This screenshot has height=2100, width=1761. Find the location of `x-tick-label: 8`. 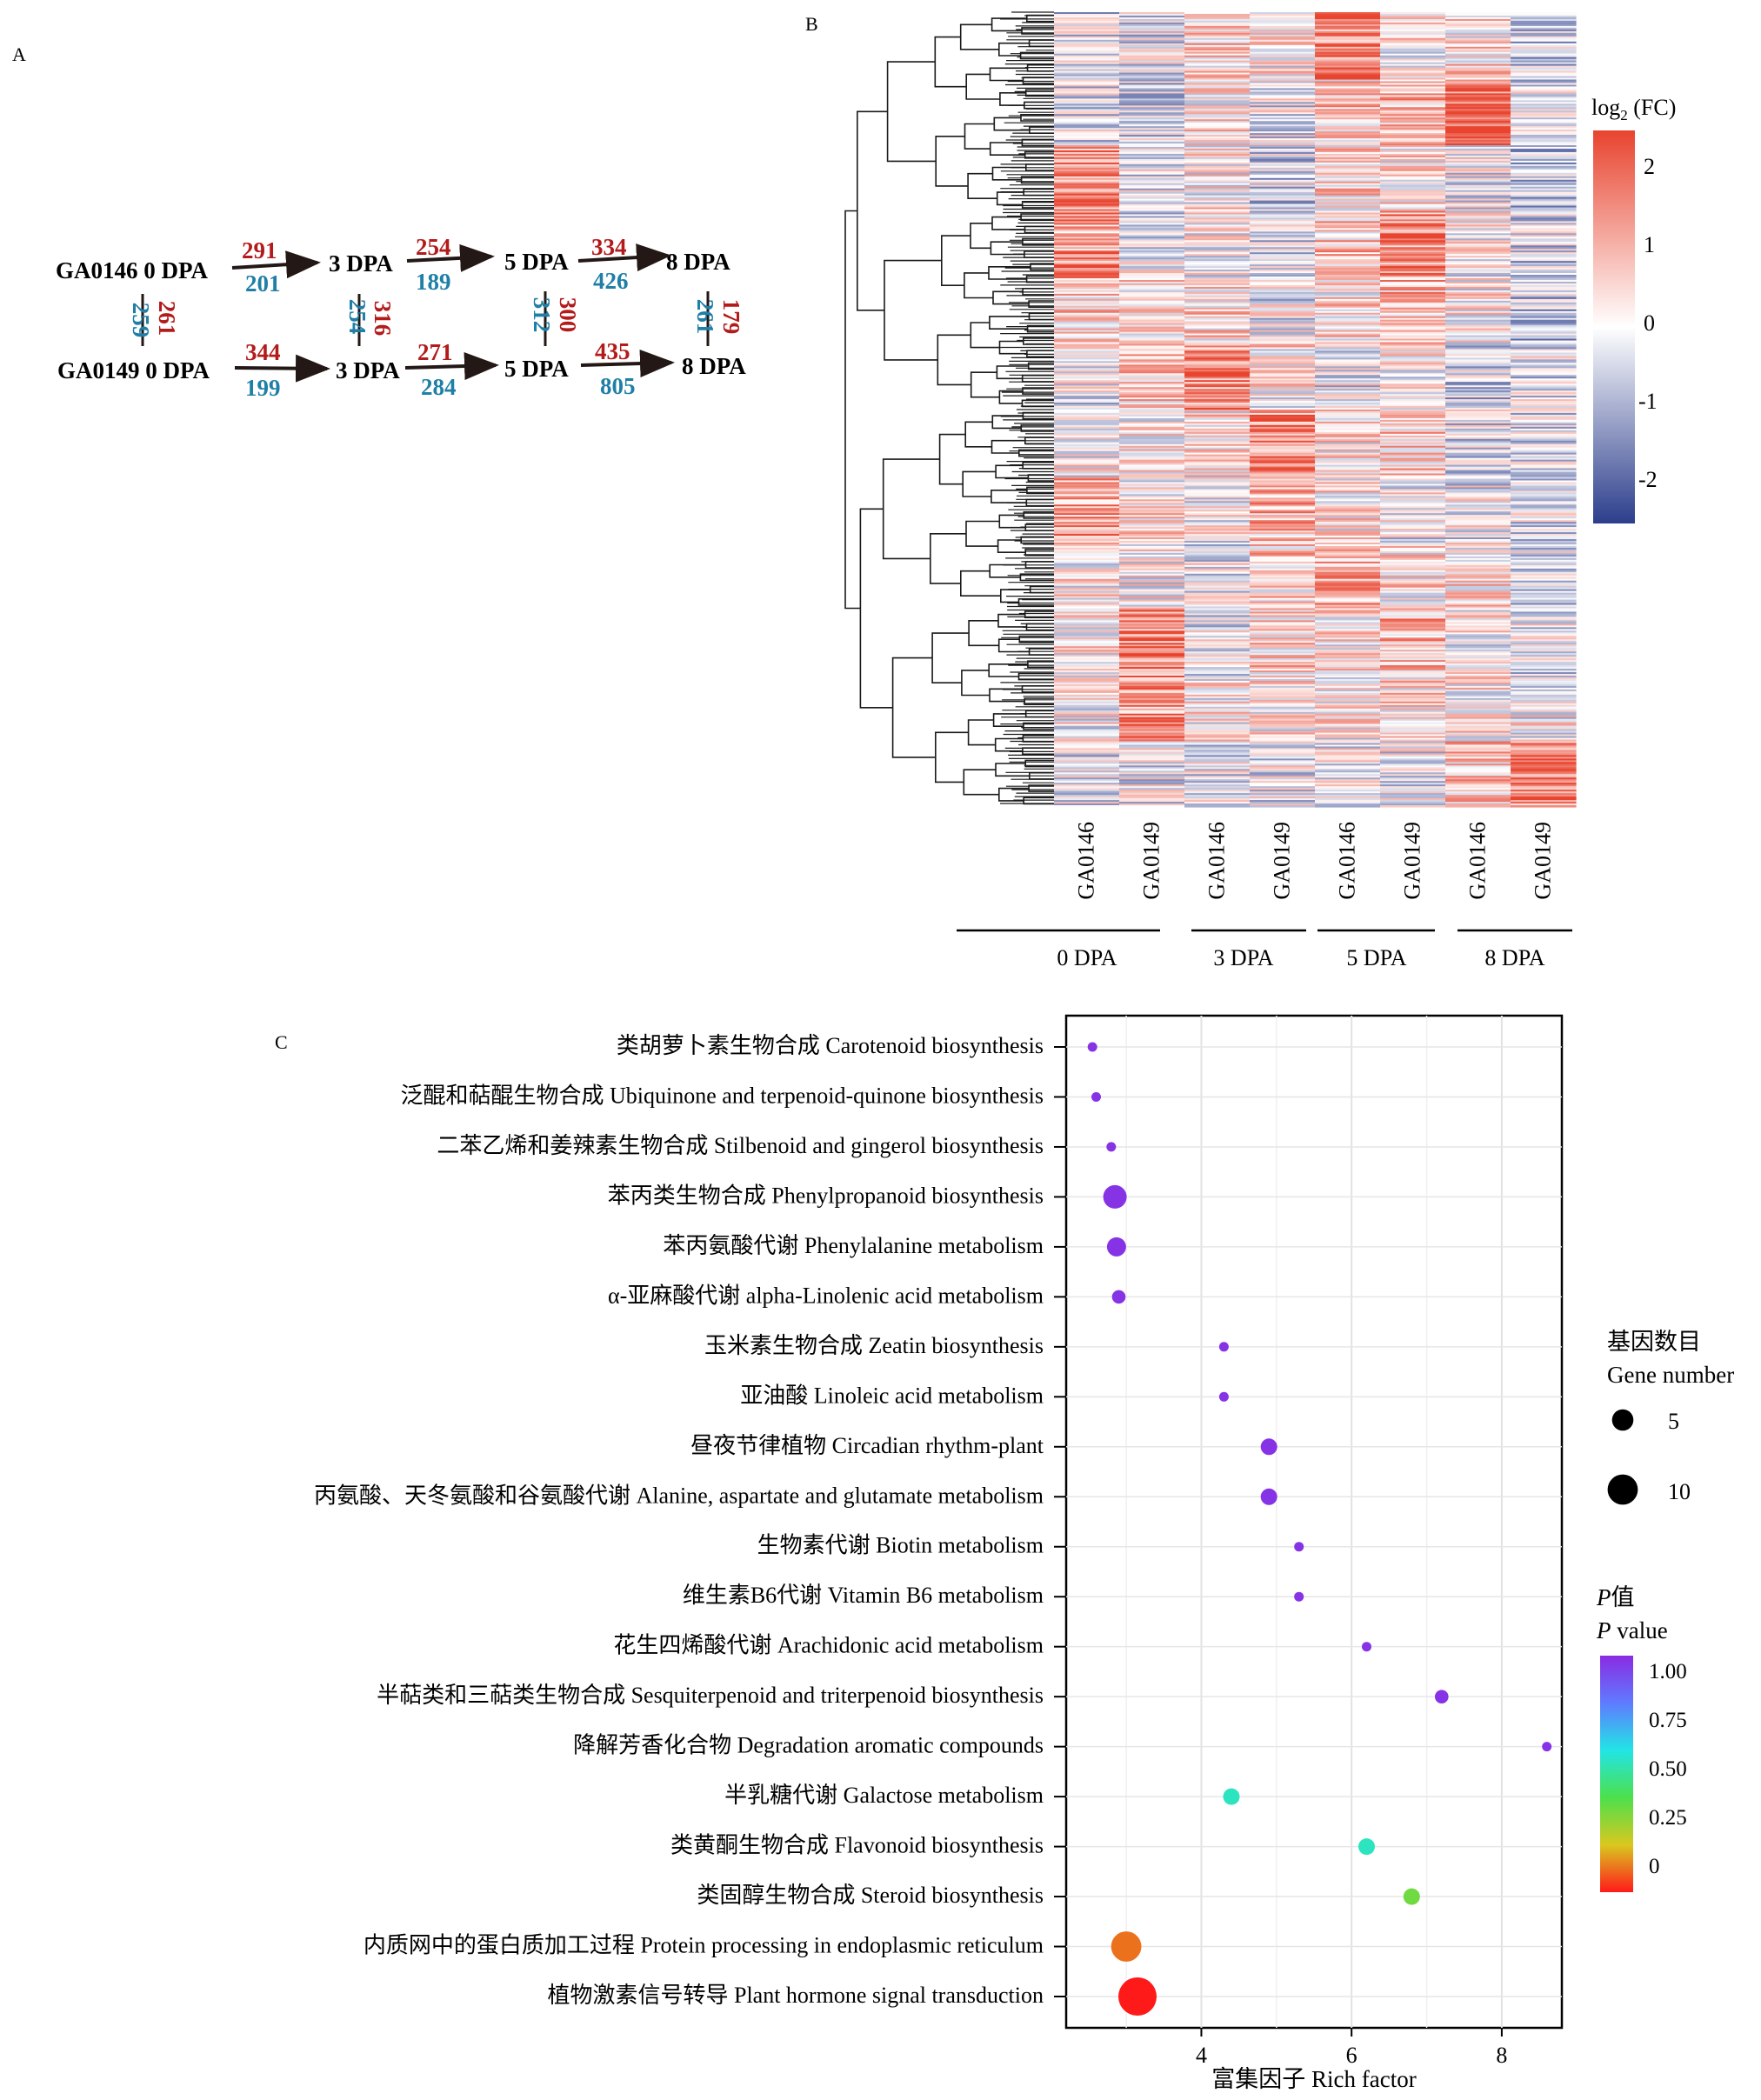

x-tick-label: 8 is located at coordinates (1501, 2055).